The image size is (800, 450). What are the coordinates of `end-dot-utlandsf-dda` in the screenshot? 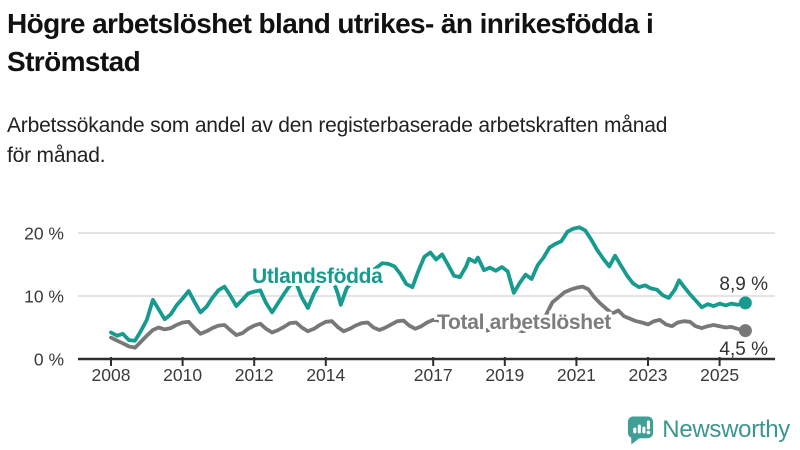 It's located at (745, 303).